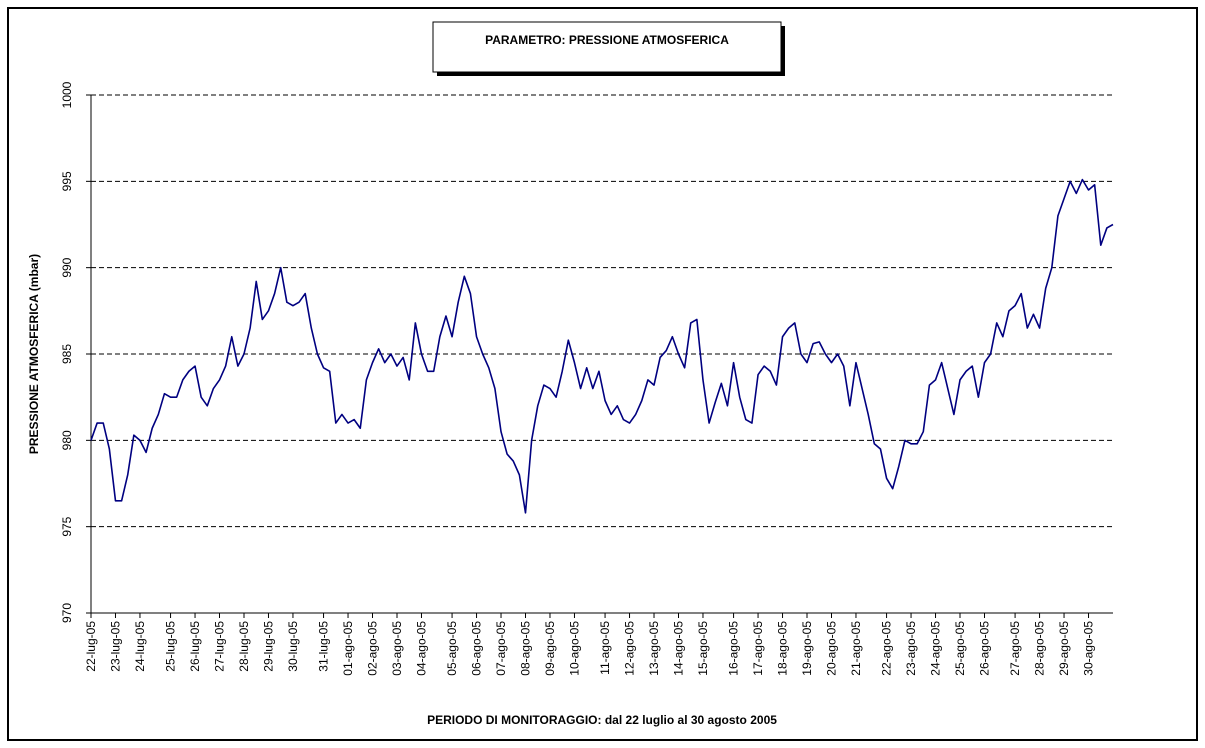  What do you see at coordinates (67, 354) in the screenshot?
I see `y-tick-label: 985` at bounding box center [67, 354].